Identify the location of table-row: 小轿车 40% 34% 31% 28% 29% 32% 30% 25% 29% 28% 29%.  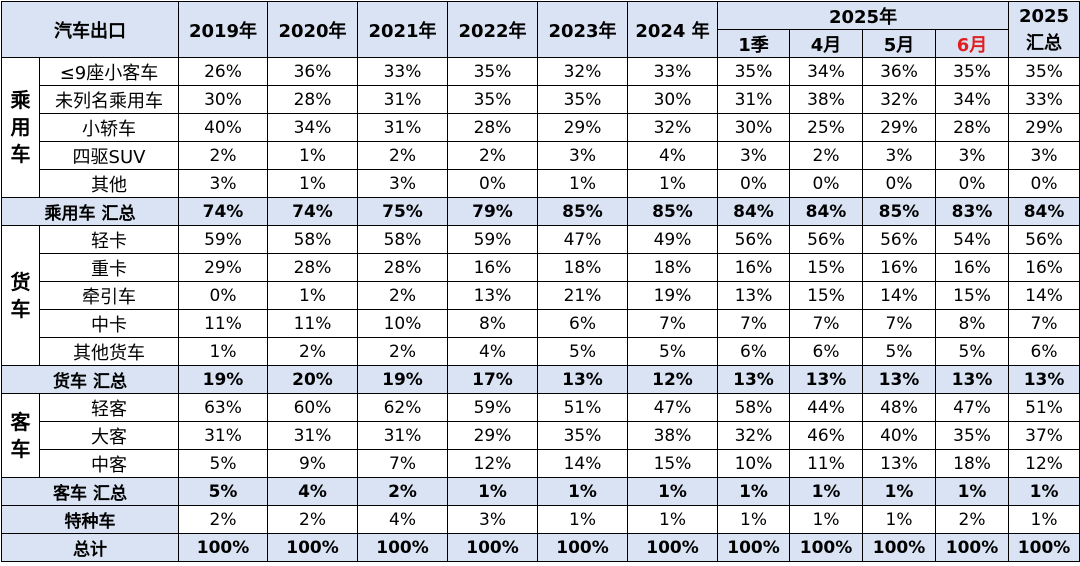
(541, 127).